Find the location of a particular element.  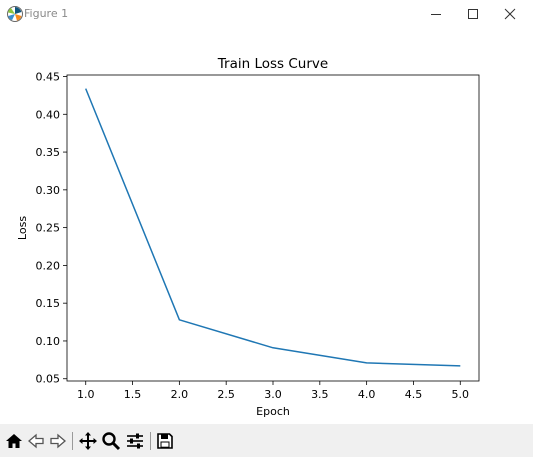

zoom-button is located at coordinates (111, 441).